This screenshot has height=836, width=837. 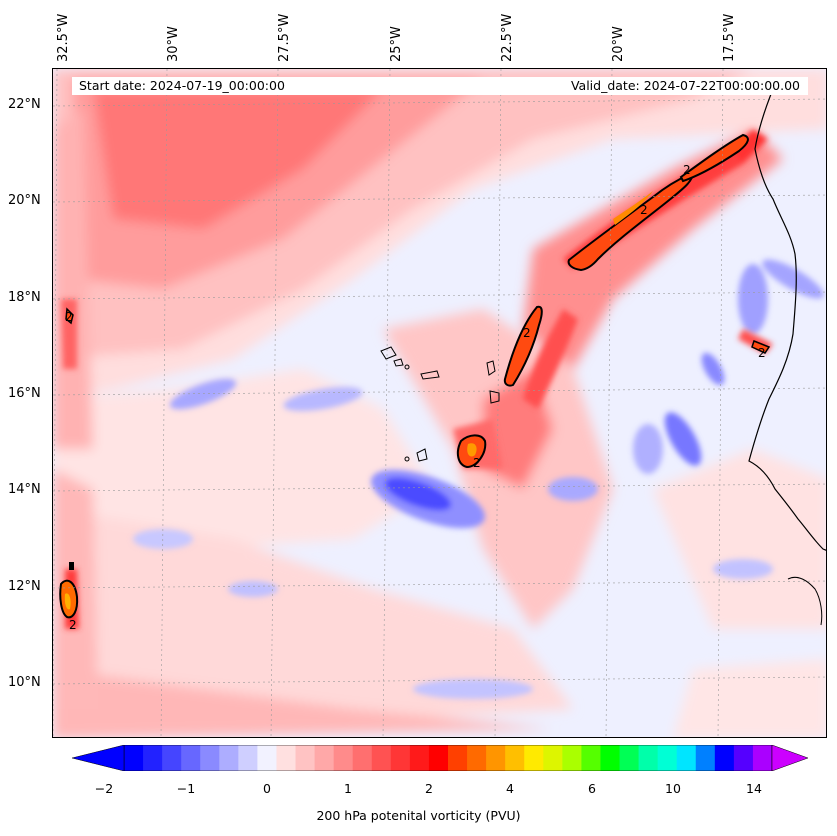 What do you see at coordinates (729, 37) in the screenshot?
I see `lon-label-17-5w: 17.5°W` at bounding box center [729, 37].